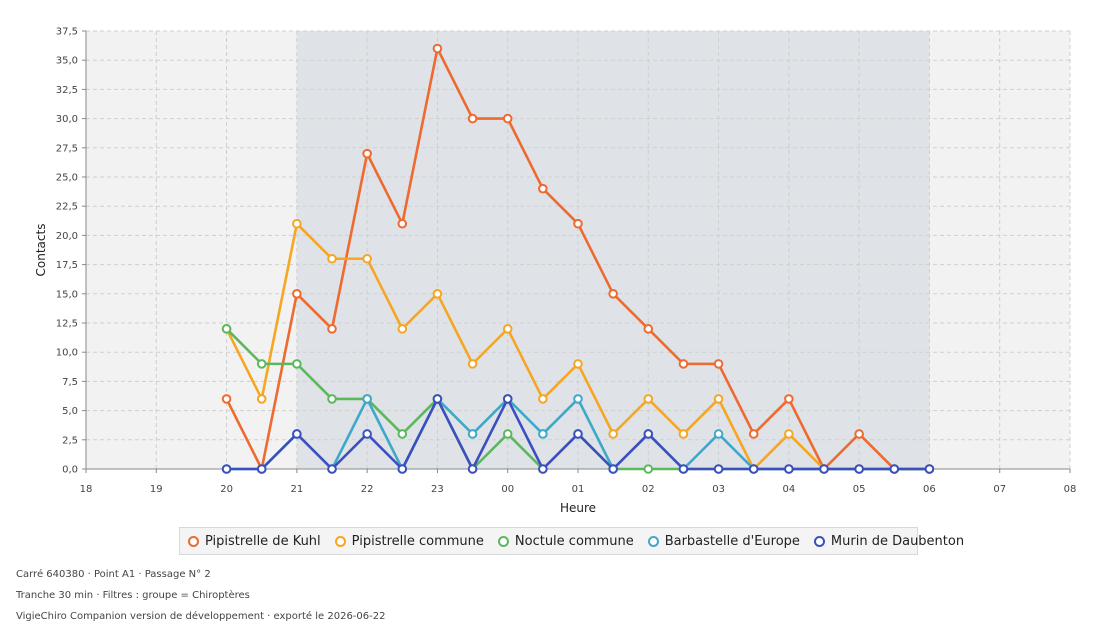 The height and width of the screenshot is (640, 1100). What do you see at coordinates (67, 32) in the screenshot?
I see `y-tick-label: 37,5` at bounding box center [67, 32].